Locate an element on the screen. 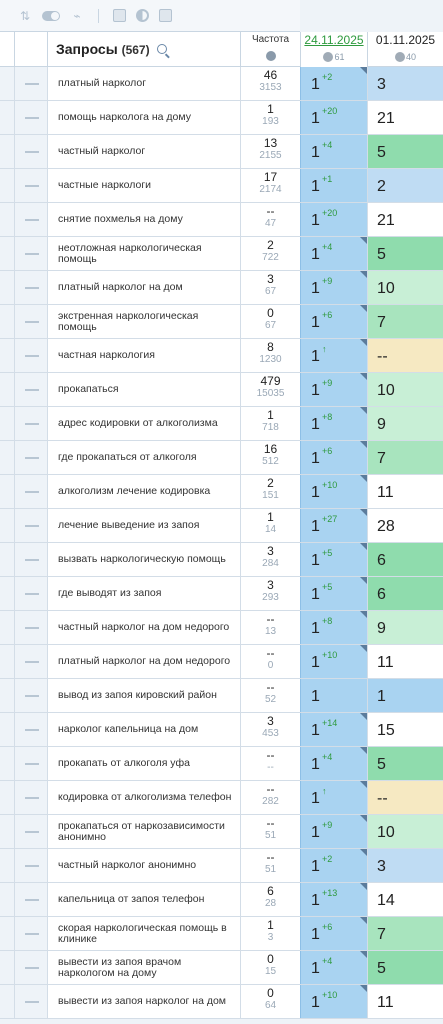 The height and width of the screenshot is (1024, 443). table-row: частная наркология 8 1230 1 ↑ -- is located at coordinates (221, 356).